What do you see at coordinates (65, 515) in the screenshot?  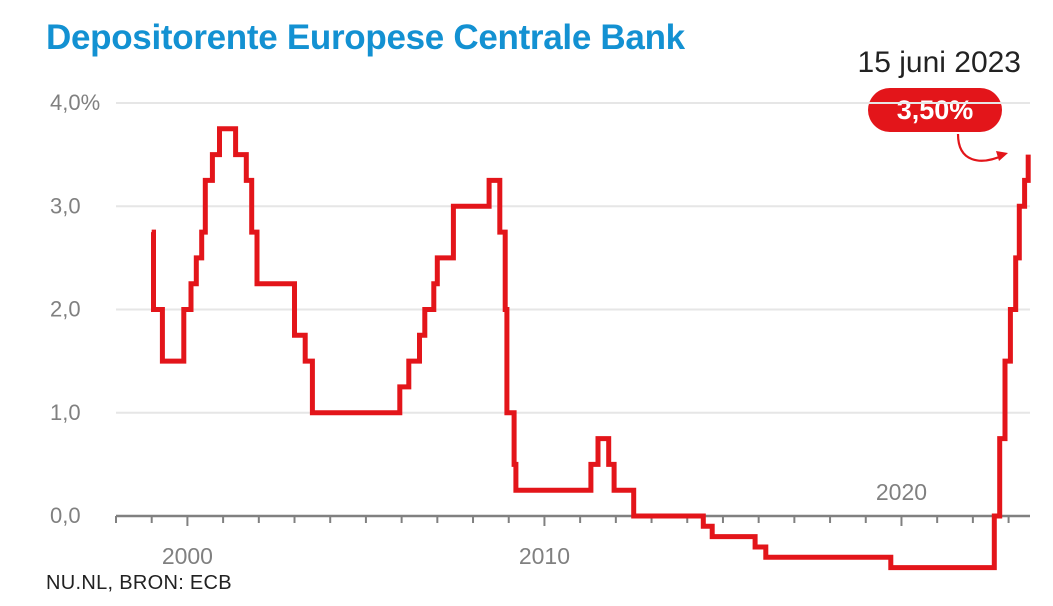 I see `y-tick-label: 0,0` at bounding box center [65, 515].